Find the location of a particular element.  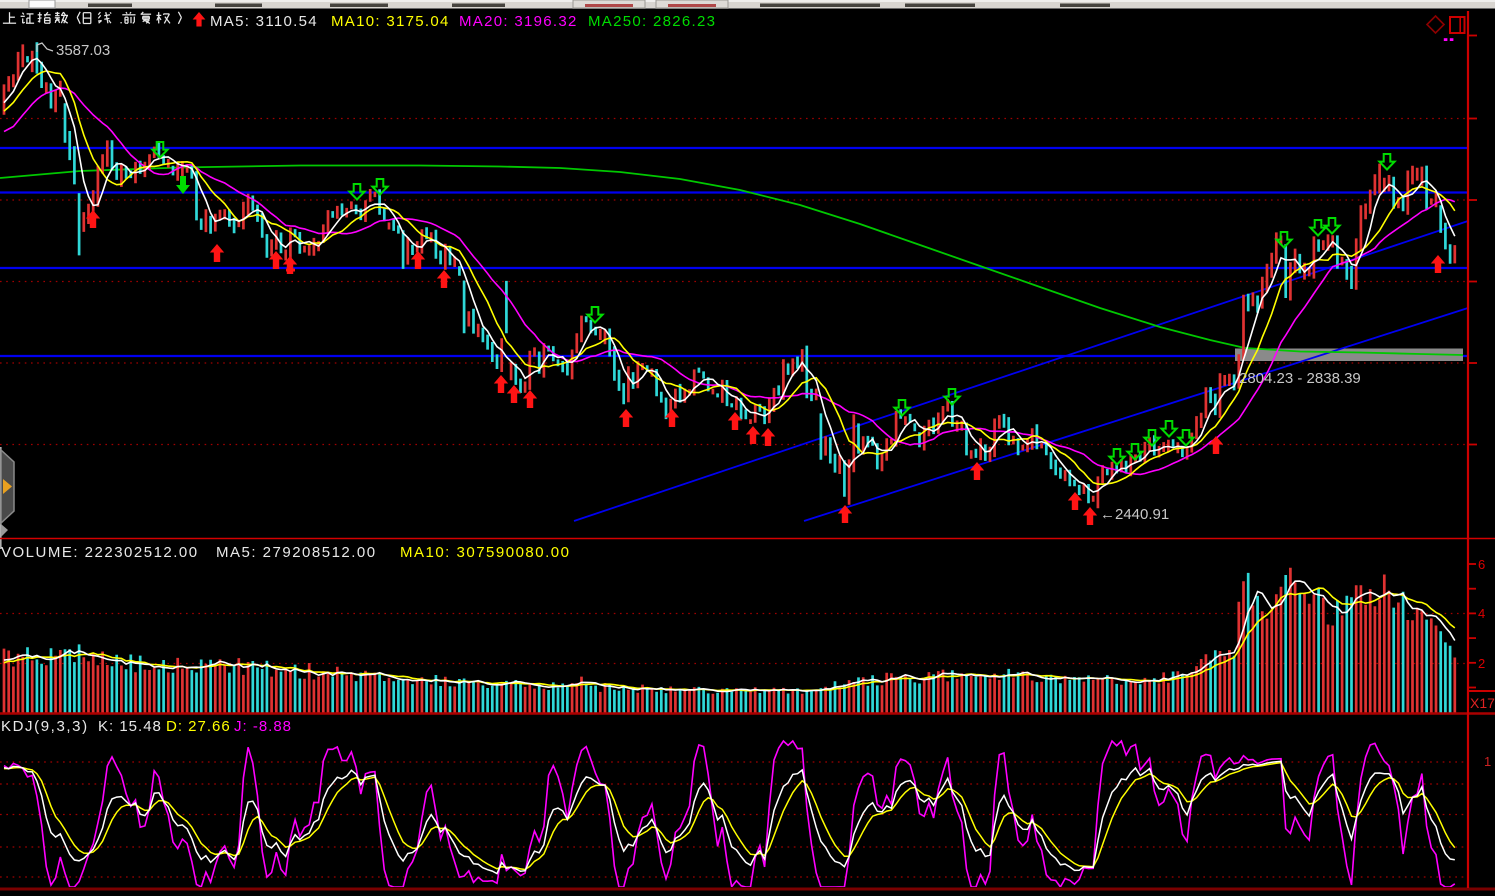

svg-text: 2804.23 - 2838.39 is located at coordinates (1300, 378).